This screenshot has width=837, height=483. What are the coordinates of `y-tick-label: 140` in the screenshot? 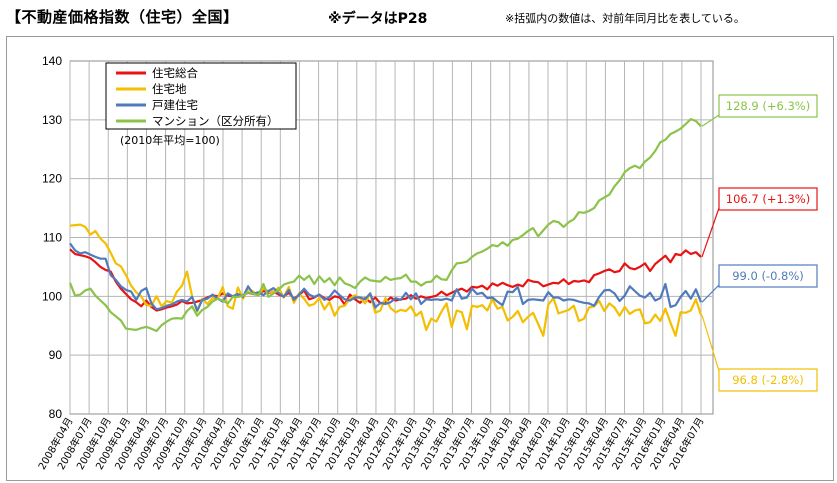 It's located at (52, 61).